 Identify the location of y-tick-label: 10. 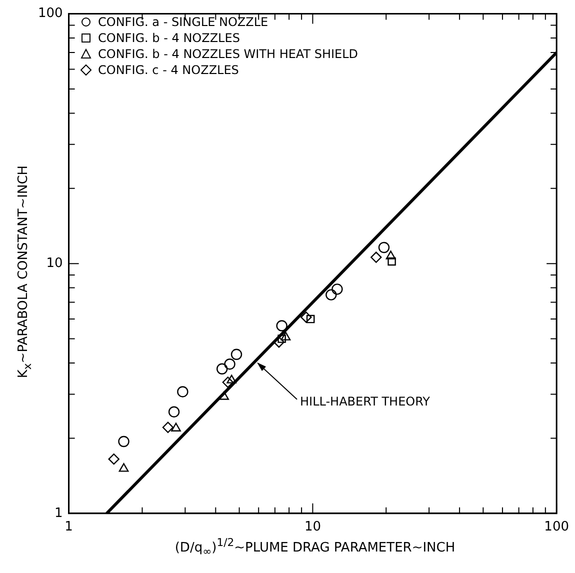
(54, 263).